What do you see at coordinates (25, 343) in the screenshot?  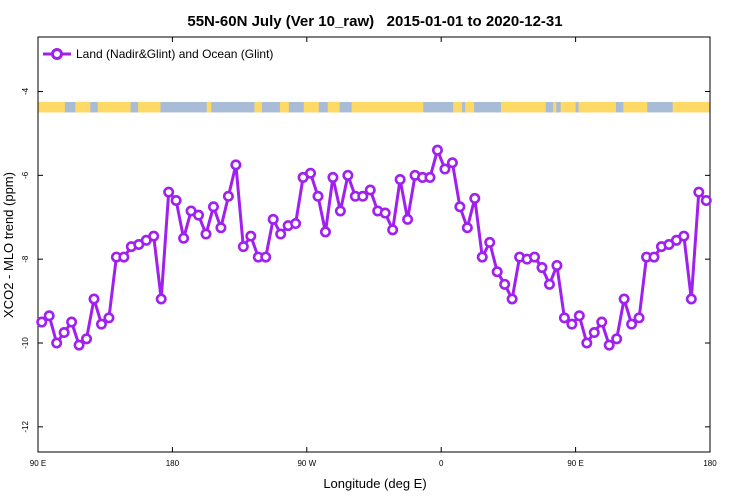 I see `y-tick-label: -10` at bounding box center [25, 343].